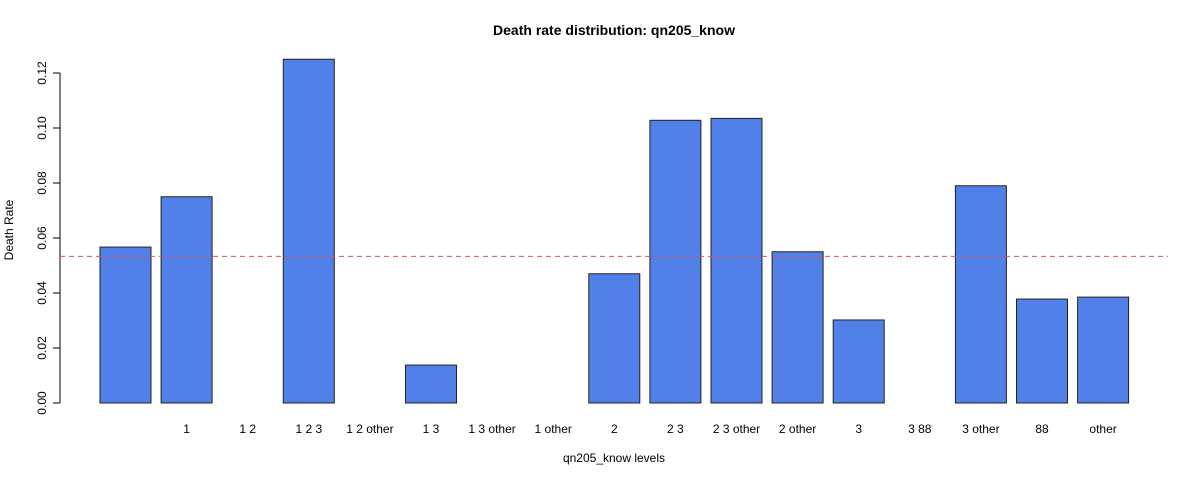 The height and width of the screenshot is (485, 1200). What do you see at coordinates (553, 429) in the screenshot?
I see `x-tick-label: 1 other` at bounding box center [553, 429].